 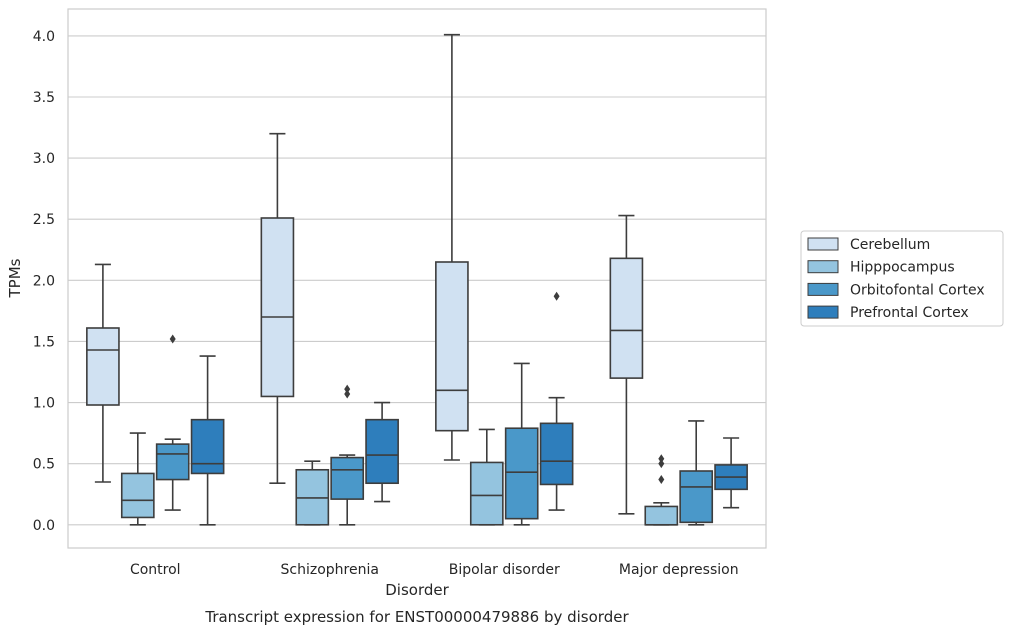 What do you see at coordinates (44, 404) in the screenshot?
I see `y-tick-label: 1.0` at bounding box center [44, 404].